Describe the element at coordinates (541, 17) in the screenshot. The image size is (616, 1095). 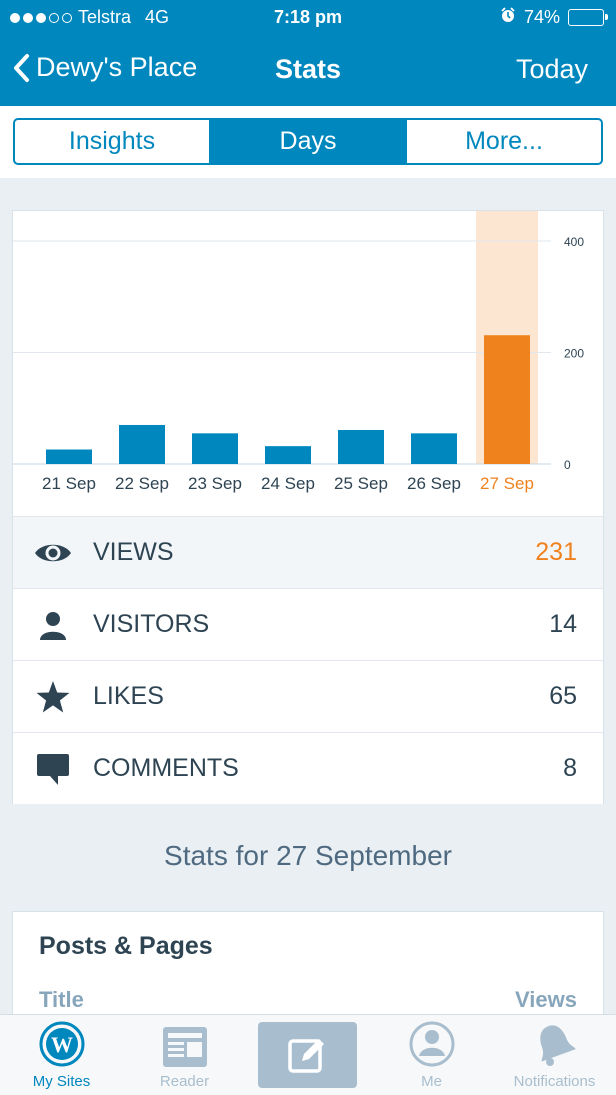
I see `battery-percent: 74%` at that location.